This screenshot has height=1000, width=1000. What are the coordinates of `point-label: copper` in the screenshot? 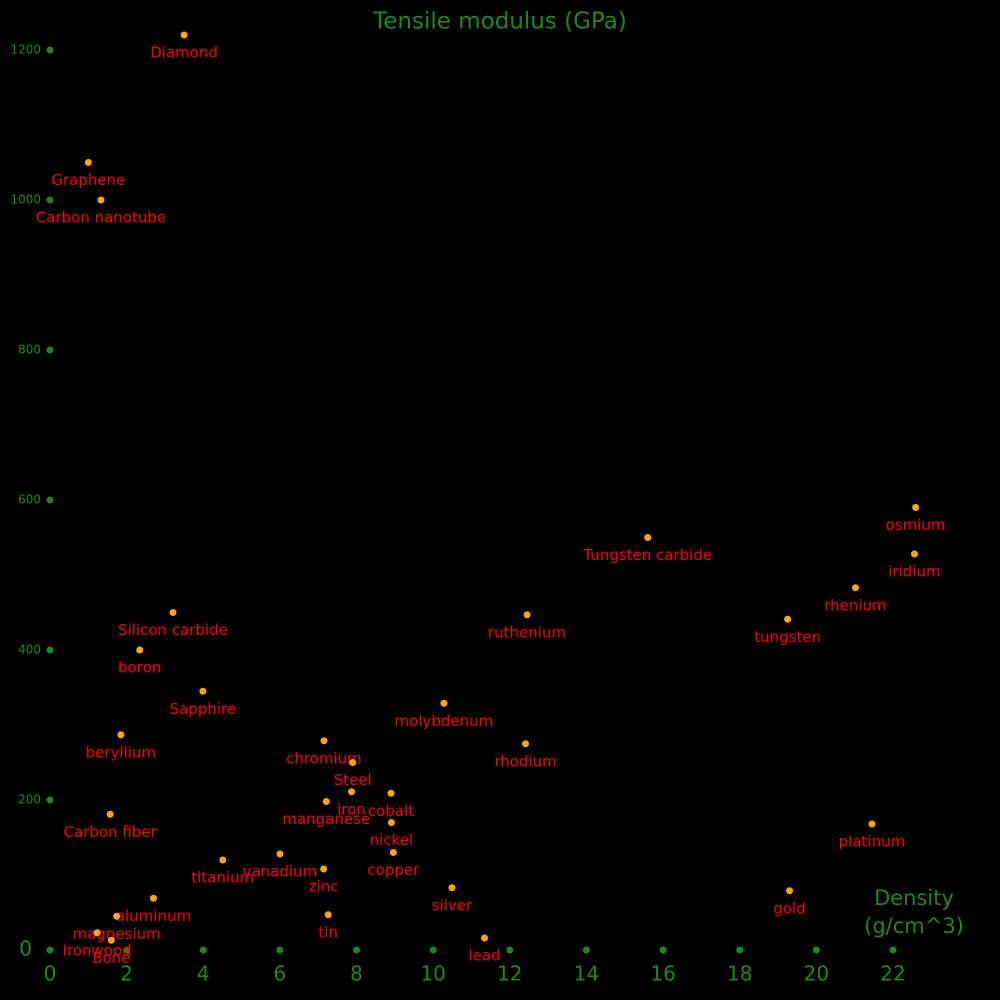 It's located at (393, 870).